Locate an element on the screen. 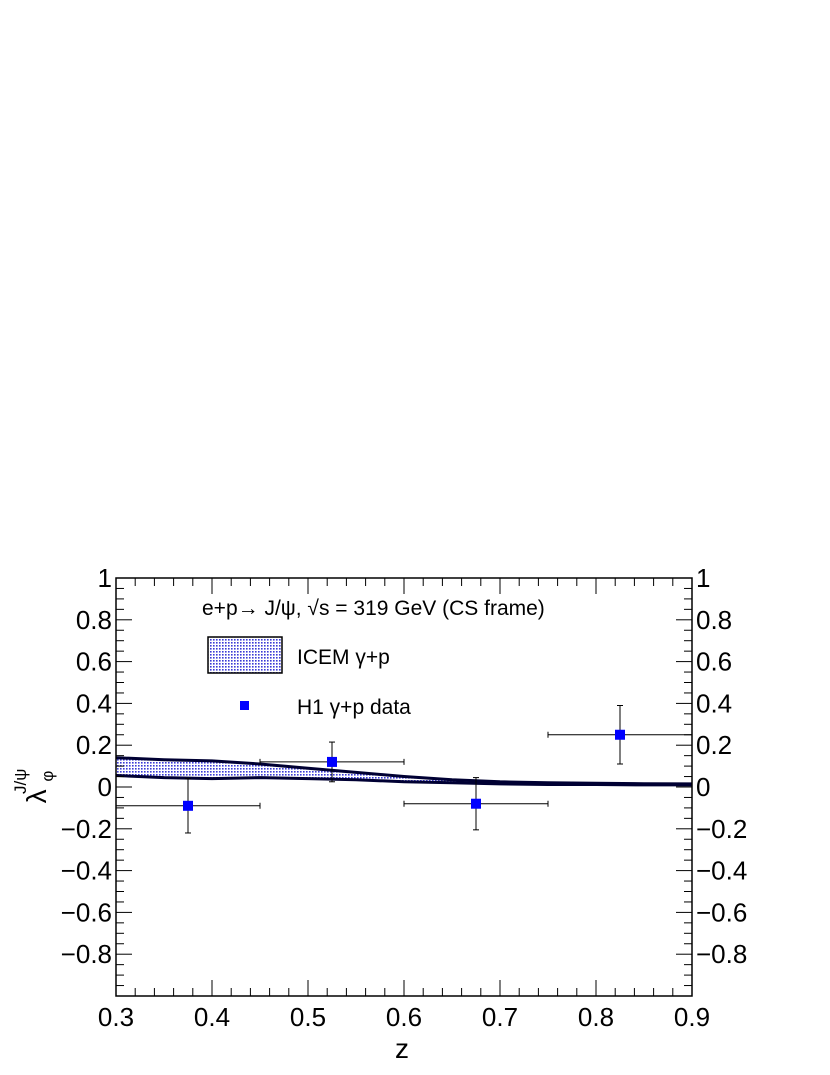 This screenshot has width=830, height=1075. legend-band-swatch is located at coordinates (245, 655).